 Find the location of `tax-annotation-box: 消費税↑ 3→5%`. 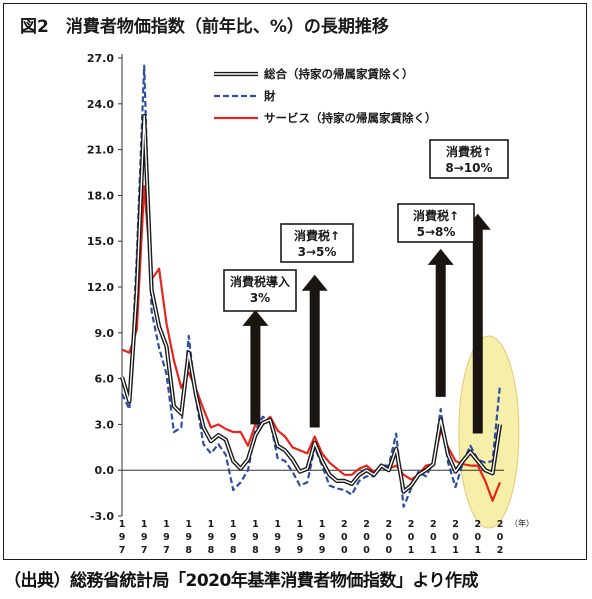

tax-annotation-box: 消費税↑ 3→5% is located at coordinates (317, 243).